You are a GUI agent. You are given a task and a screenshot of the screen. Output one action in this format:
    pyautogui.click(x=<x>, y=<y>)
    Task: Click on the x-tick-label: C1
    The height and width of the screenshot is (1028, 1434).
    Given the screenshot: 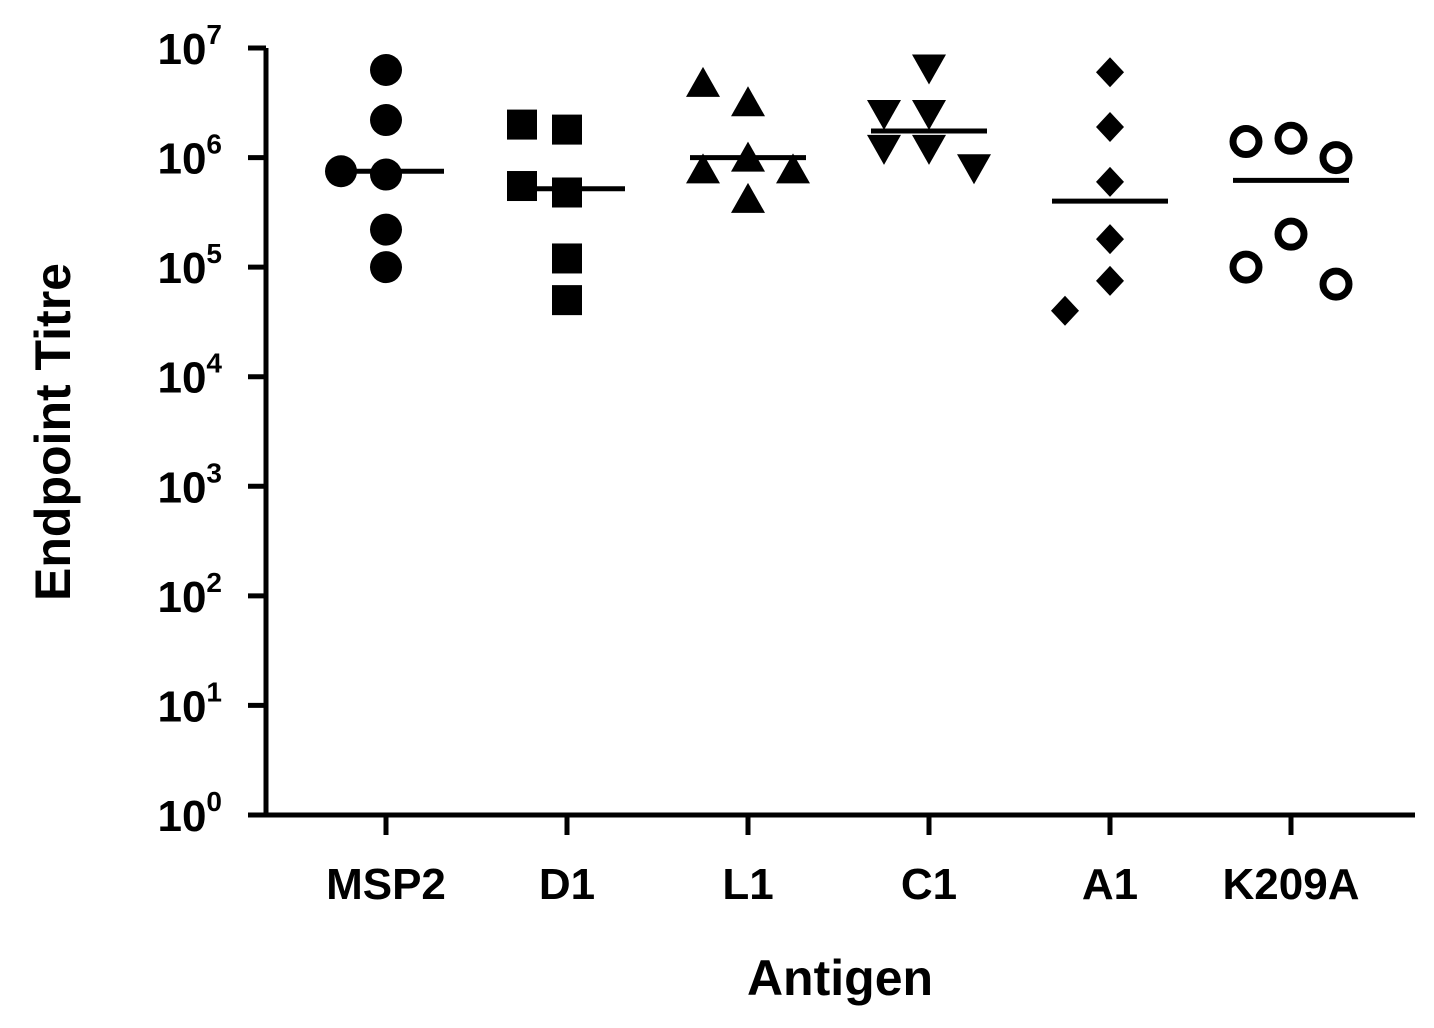 What is the action you would take?
    pyautogui.click(x=929, y=884)
    